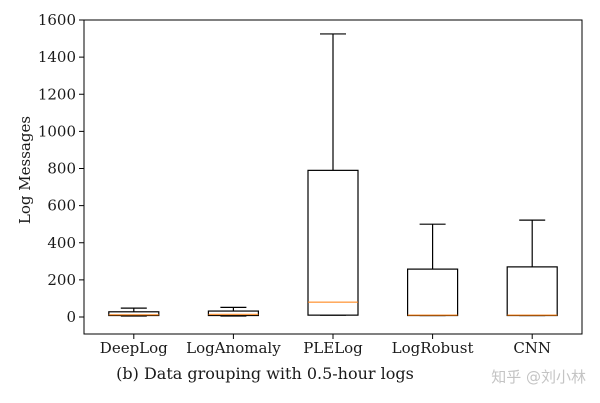 The image size is (600, 403). Describe the element at coordinates (61, 206) in the screenshot. I see `y-tick-label: 600` at that location.